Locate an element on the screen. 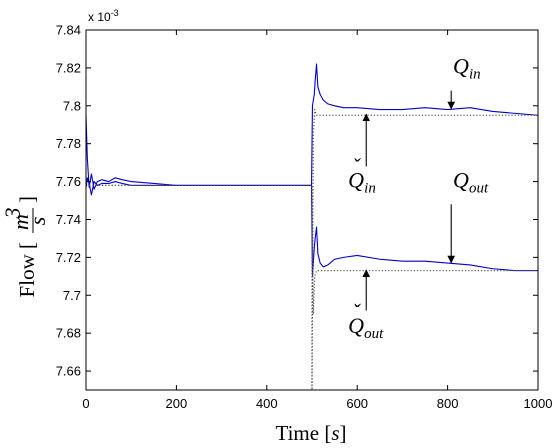  y-tick-label: 7.7 is located at coordinates (72, 295).